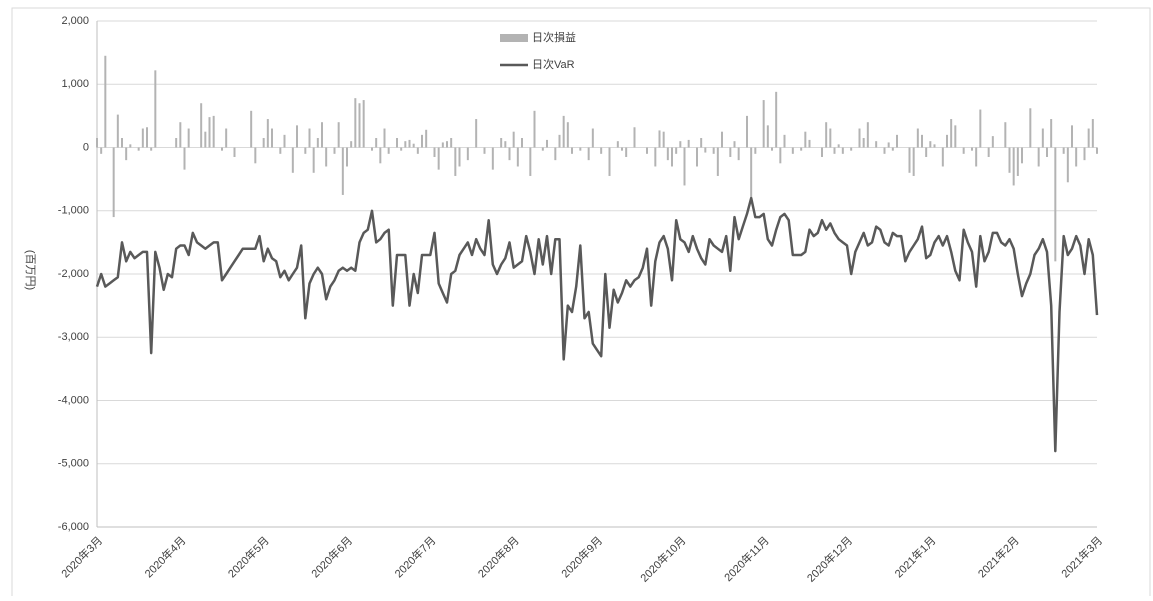  I want to click on legend-label: 日次VaR, so click(553, 64).